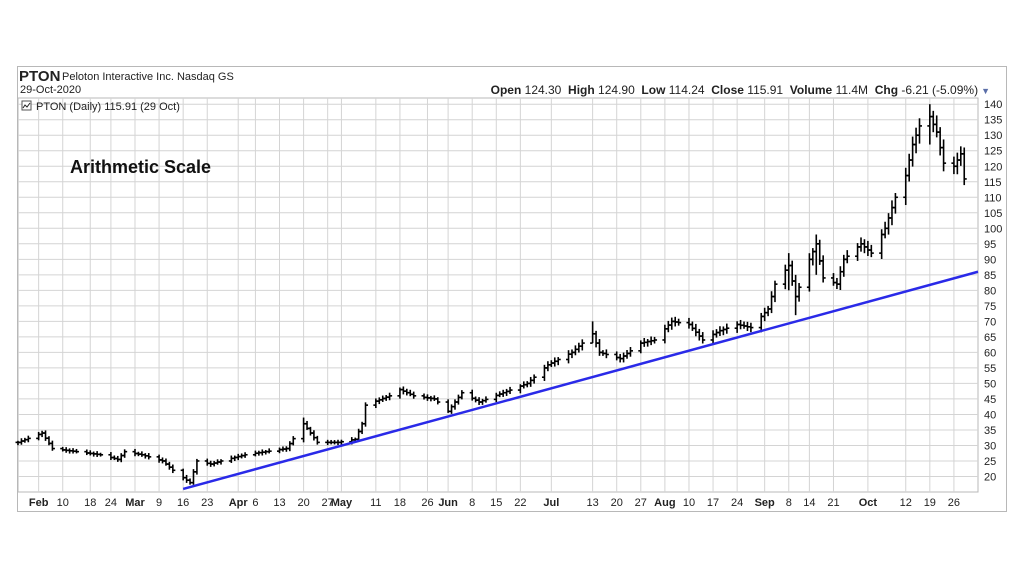 This screenshot has height=576, width=1024. I want to click on y-tick-label: 30, so click(990, 446).